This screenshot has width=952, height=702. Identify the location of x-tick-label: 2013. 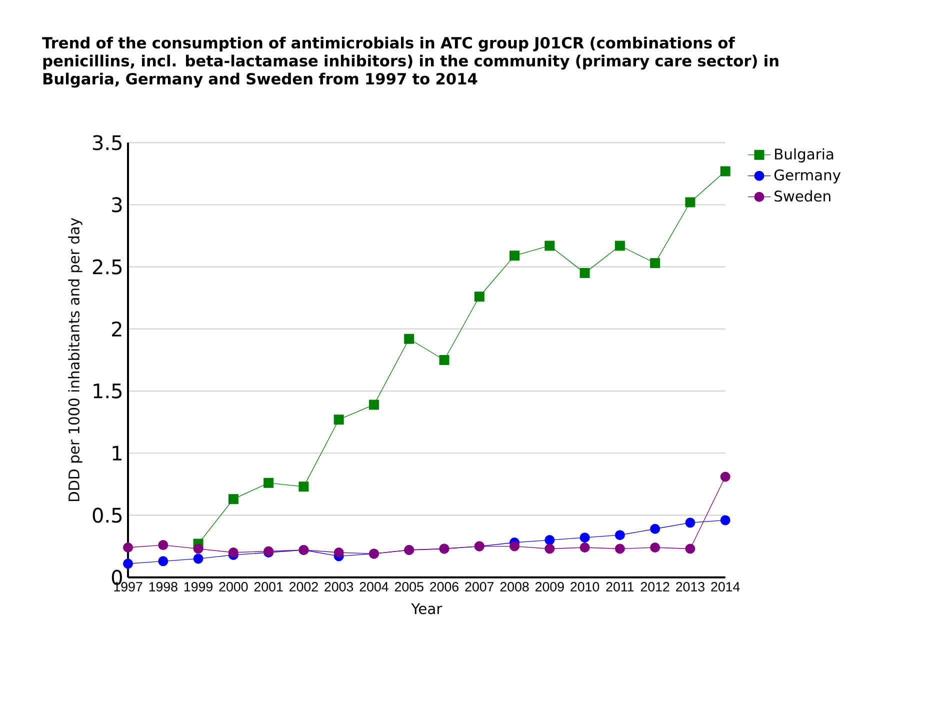
(690, 587).